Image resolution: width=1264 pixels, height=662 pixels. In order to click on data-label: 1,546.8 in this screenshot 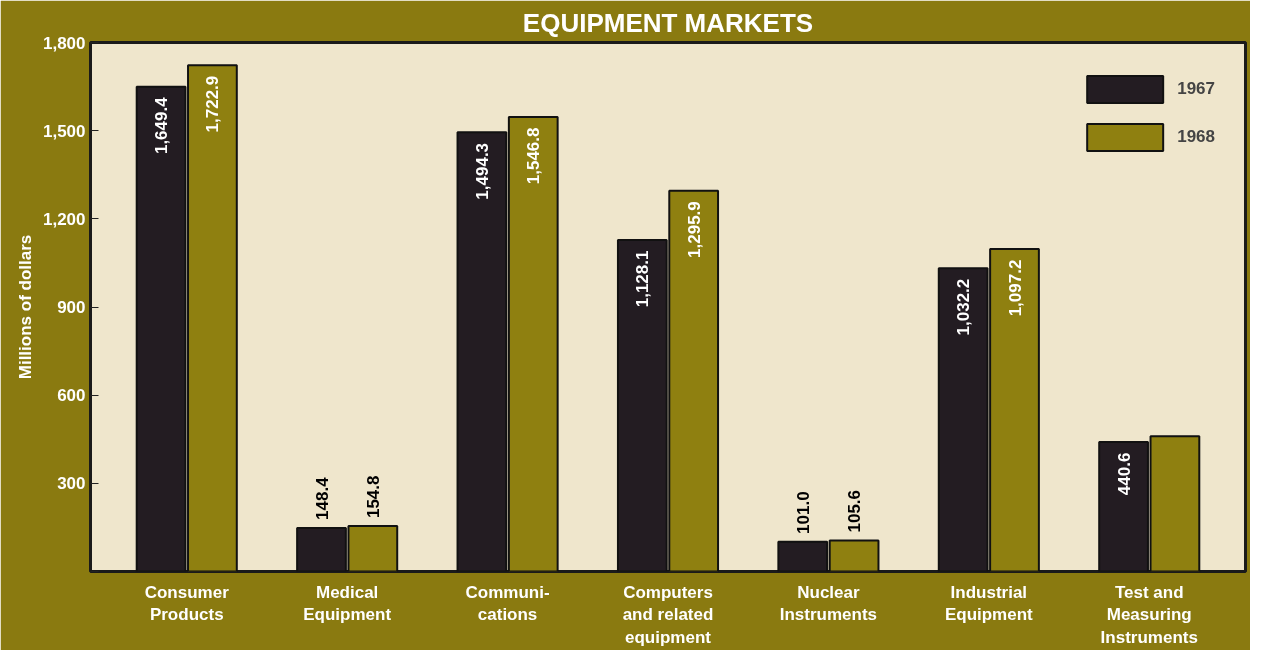, I will do `click(534, 156)`.